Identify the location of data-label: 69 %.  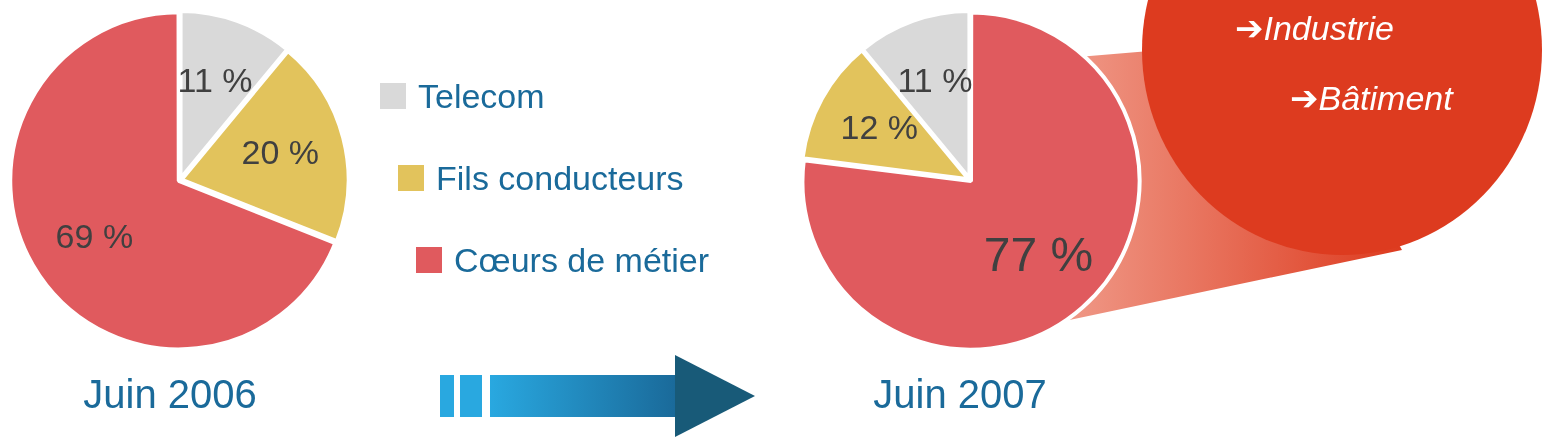
(94, 235).